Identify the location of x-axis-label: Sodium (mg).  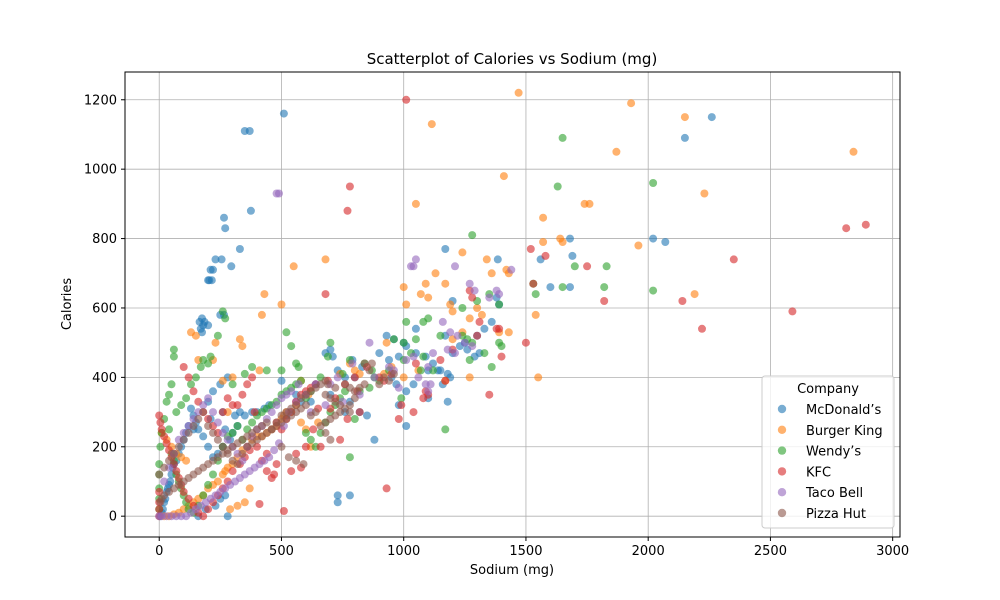
(512, 570).